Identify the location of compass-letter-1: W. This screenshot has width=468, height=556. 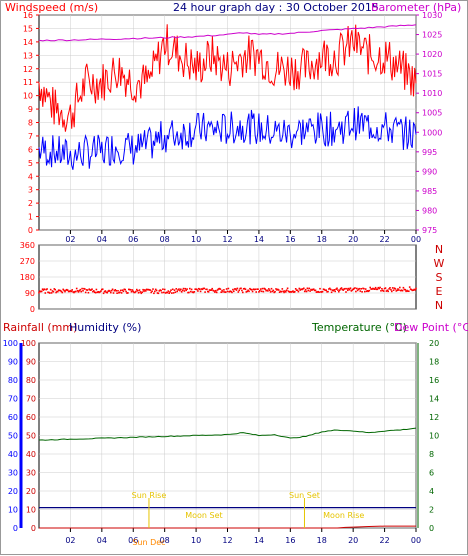
(439, 263).